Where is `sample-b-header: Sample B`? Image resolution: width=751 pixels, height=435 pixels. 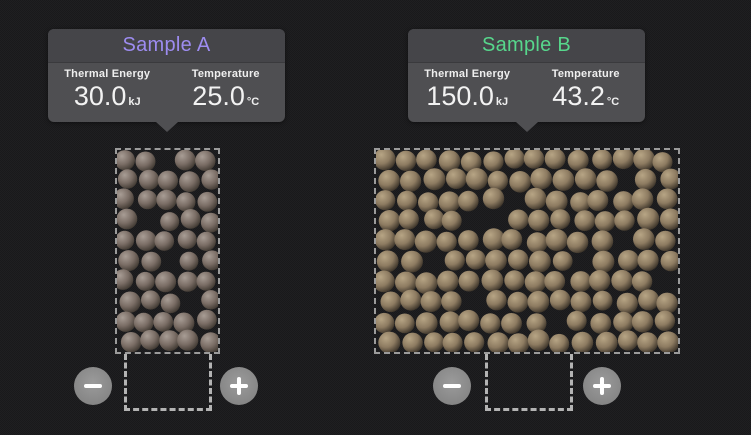
sample-b-header: Sample B is located at coordinates (526, 46).